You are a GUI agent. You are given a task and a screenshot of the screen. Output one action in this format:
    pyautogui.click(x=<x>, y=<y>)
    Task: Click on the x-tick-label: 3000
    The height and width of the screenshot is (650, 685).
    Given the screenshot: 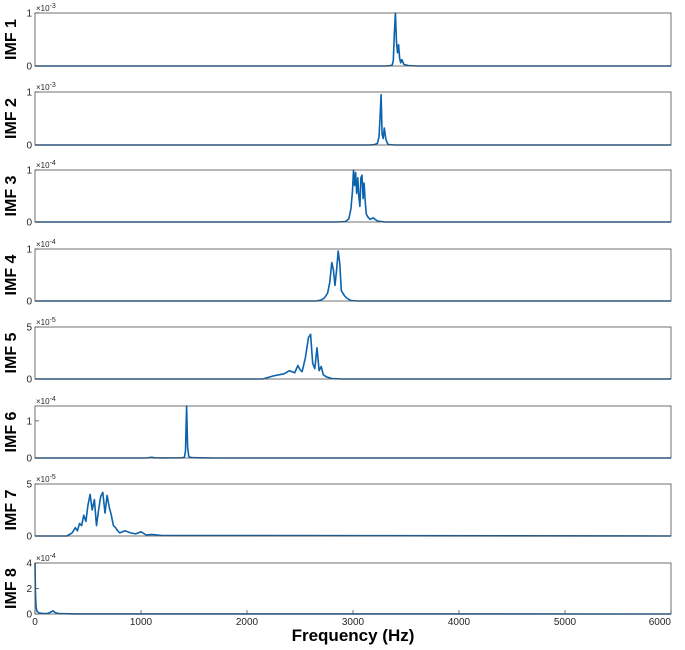 What is the action you would take?
    pyautogui.click(x=353, y=622)
    